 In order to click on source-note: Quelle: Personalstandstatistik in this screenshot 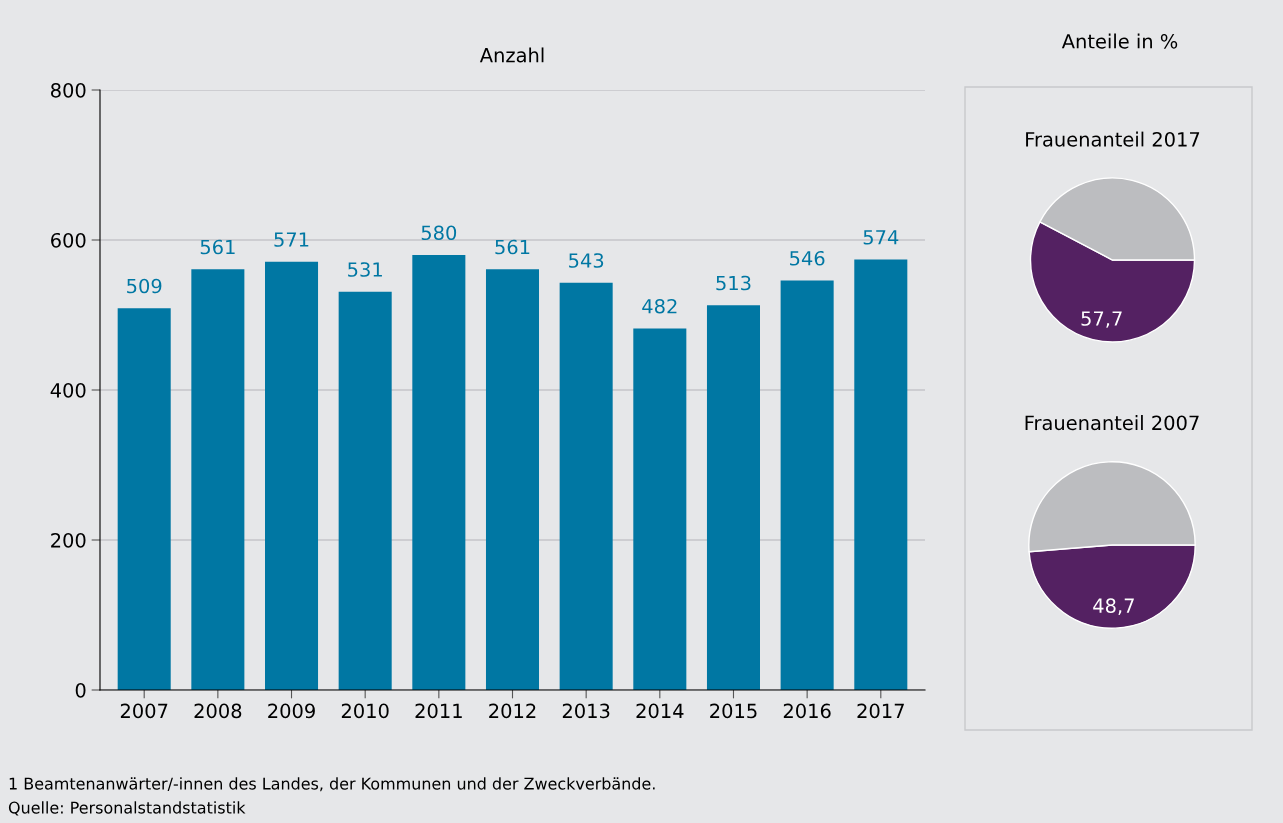, I will do `click(127, 808)`.